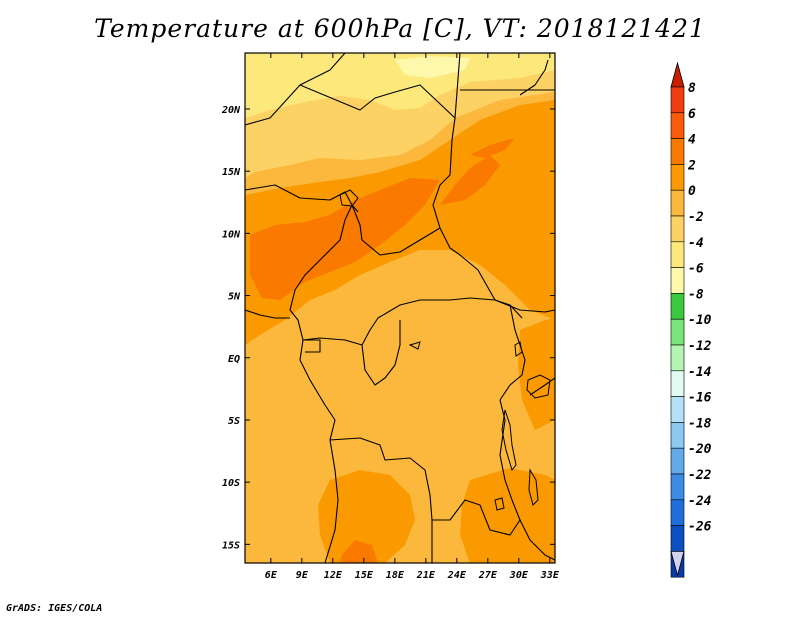 This screenshot has width=800, height=618. Describe the element at coordinates (364, 575) in the screenshot. I see `lon-tick-label: 15E` at that location.